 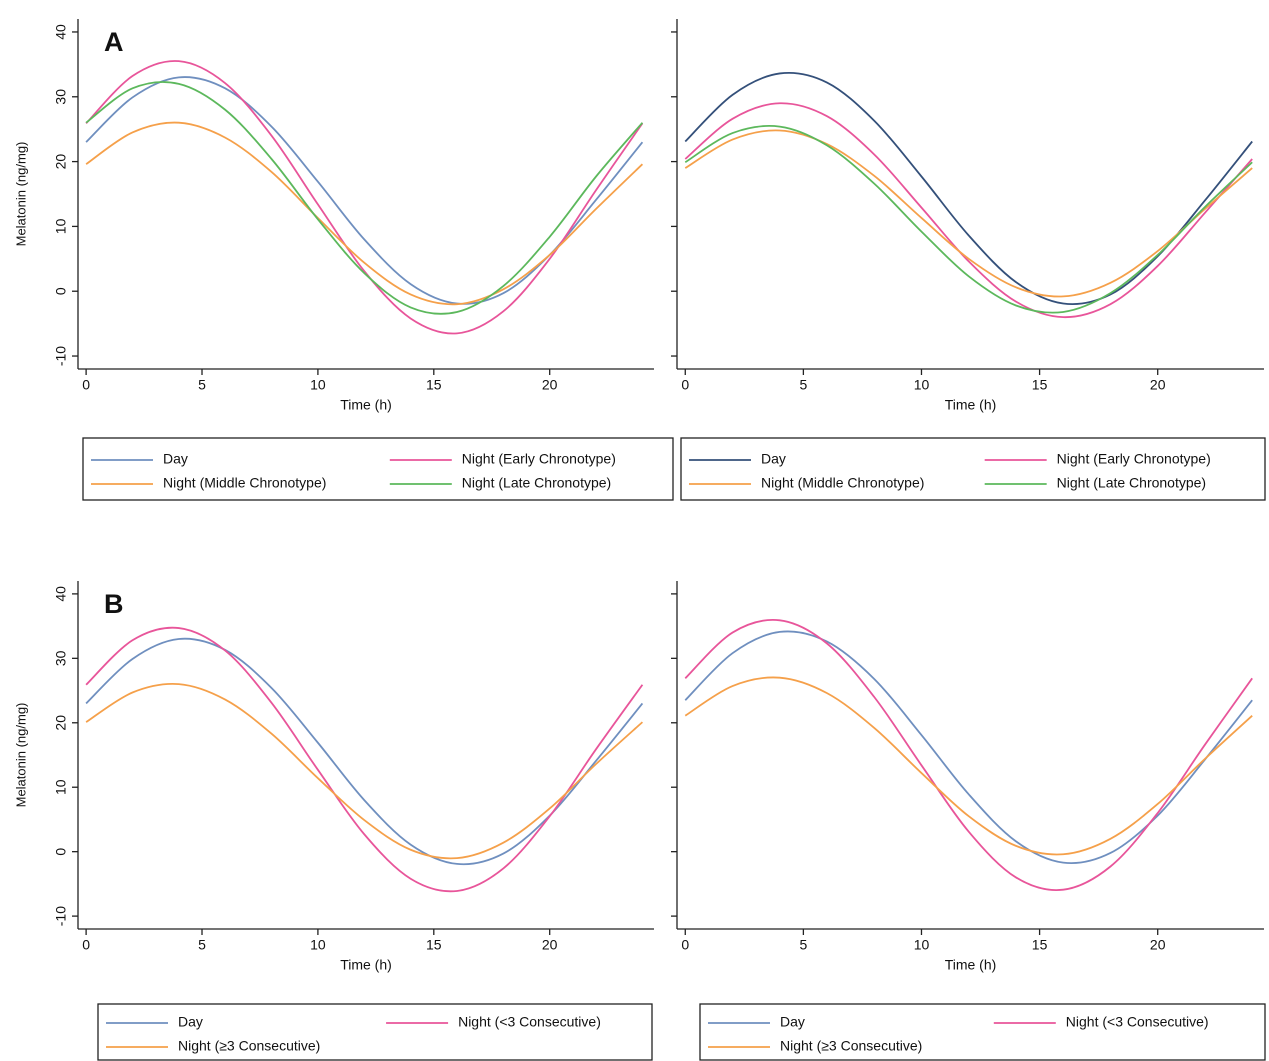 I want to click on panel-label: A, so click(x=114, y=42).